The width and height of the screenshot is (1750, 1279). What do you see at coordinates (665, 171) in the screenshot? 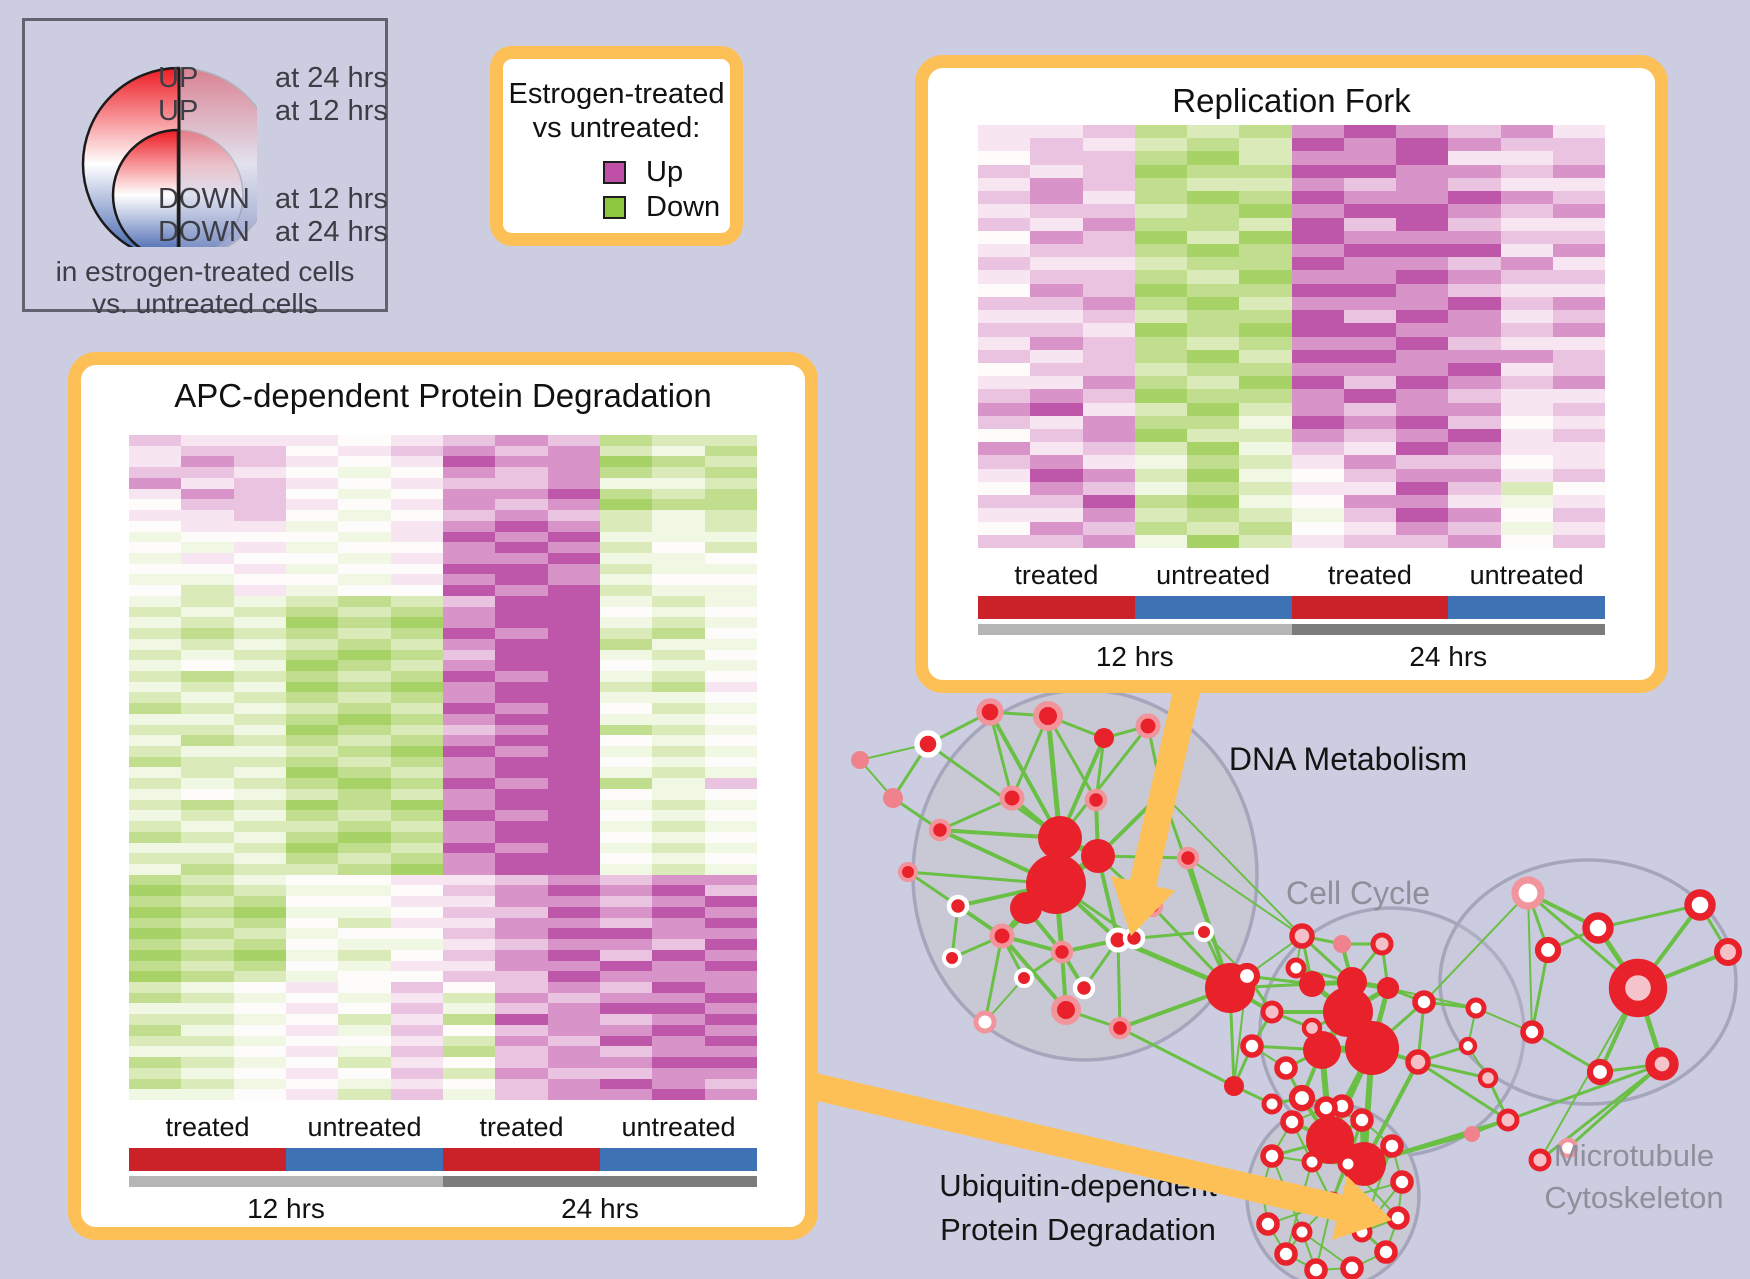
I see `up-label: Up` at bounding box center [665, 171].